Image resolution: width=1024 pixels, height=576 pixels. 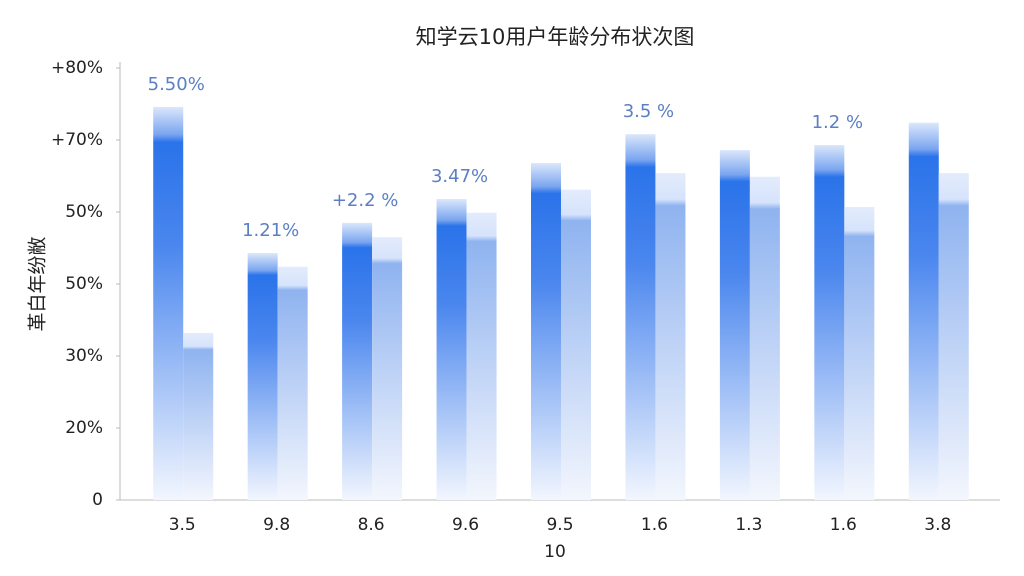 I want to click on y-tick-label: +80%, so click(x=77, y=68).